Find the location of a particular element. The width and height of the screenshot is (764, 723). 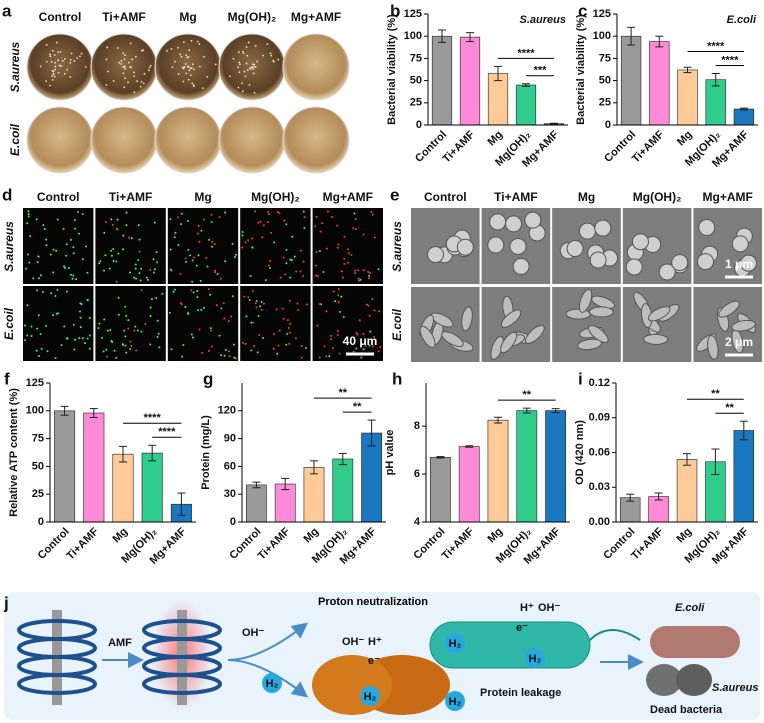

y-tick-label: 4 is located at coordinates (417, 522).